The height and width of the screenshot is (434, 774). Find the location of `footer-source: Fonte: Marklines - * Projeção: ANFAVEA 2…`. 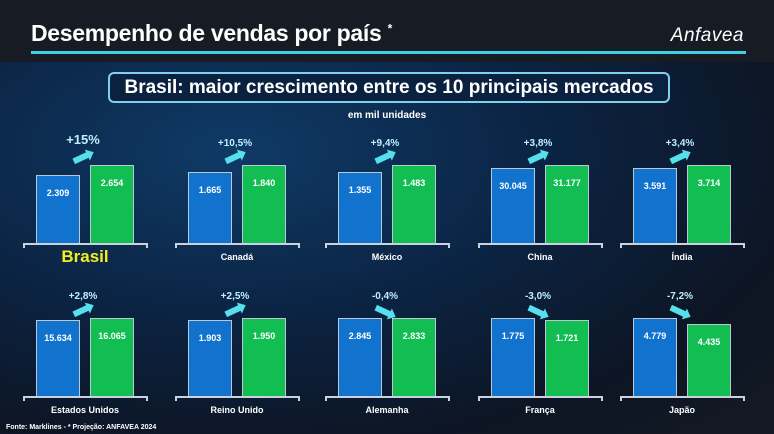

footer-source: Fonte: Marklines - * Projeção: ANFAVEA 2… is located at coordinates (81, 427).